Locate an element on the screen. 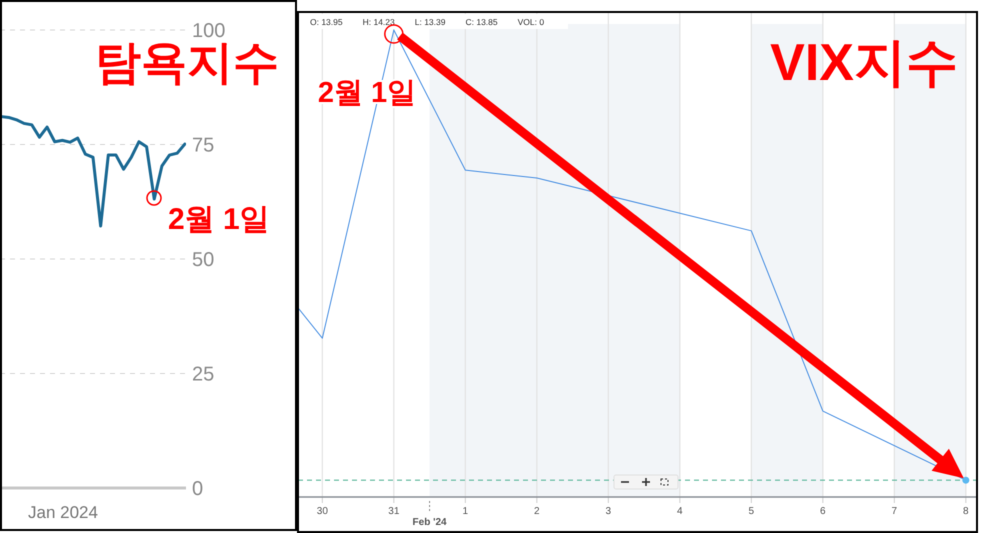 This screenshot has width=998, height=533. text: Feb '24 is located at coordinates (430, 522).